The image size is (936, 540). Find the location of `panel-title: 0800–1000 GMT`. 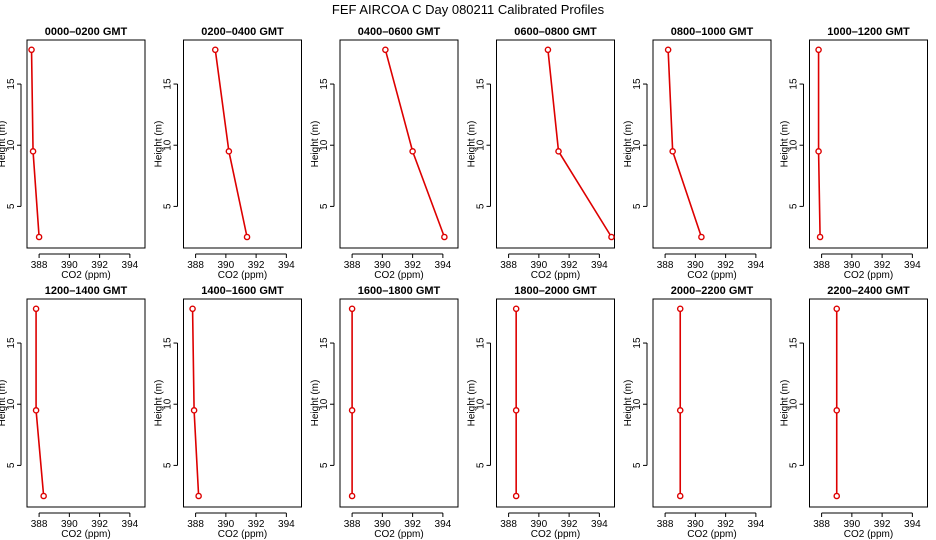

panel-title: 0800–1000 GMT is located at coordinates (712, 32).